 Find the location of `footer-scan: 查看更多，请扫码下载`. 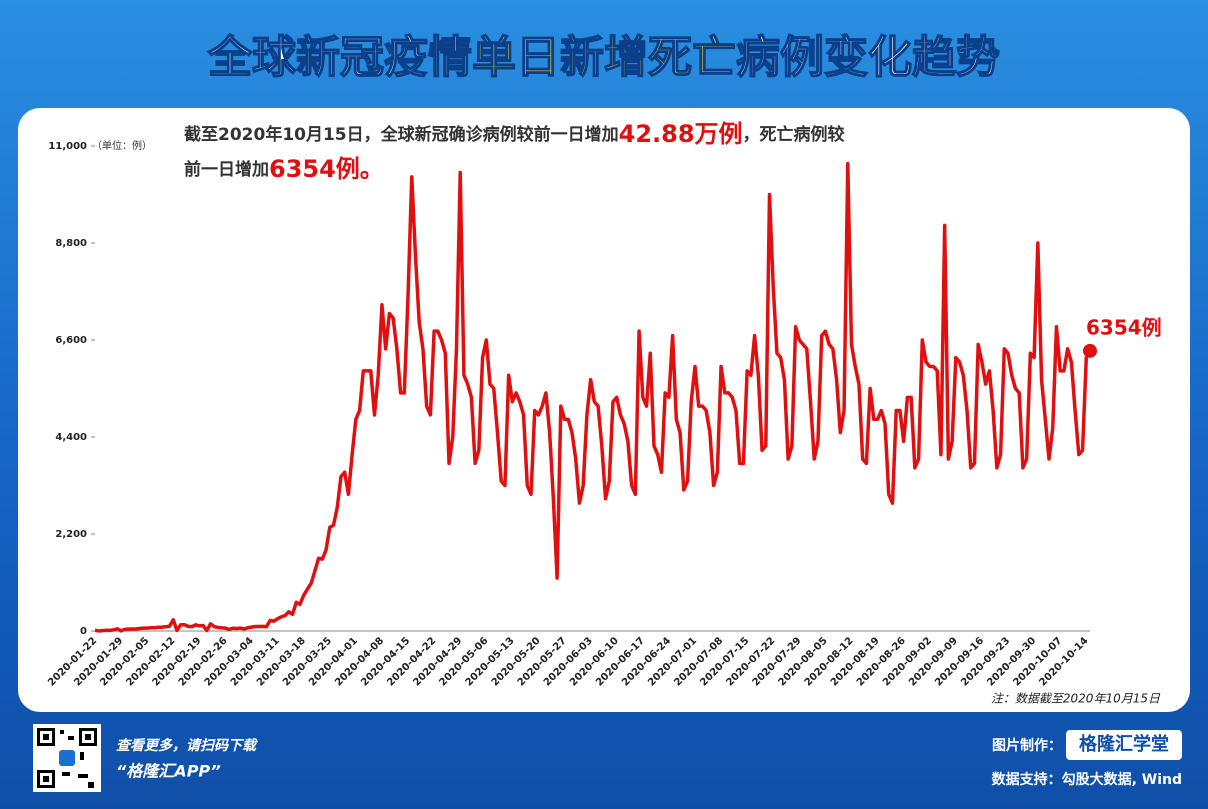

footer-scan: 查看更多，请扫码下载 is located at coordinates (187, 745).